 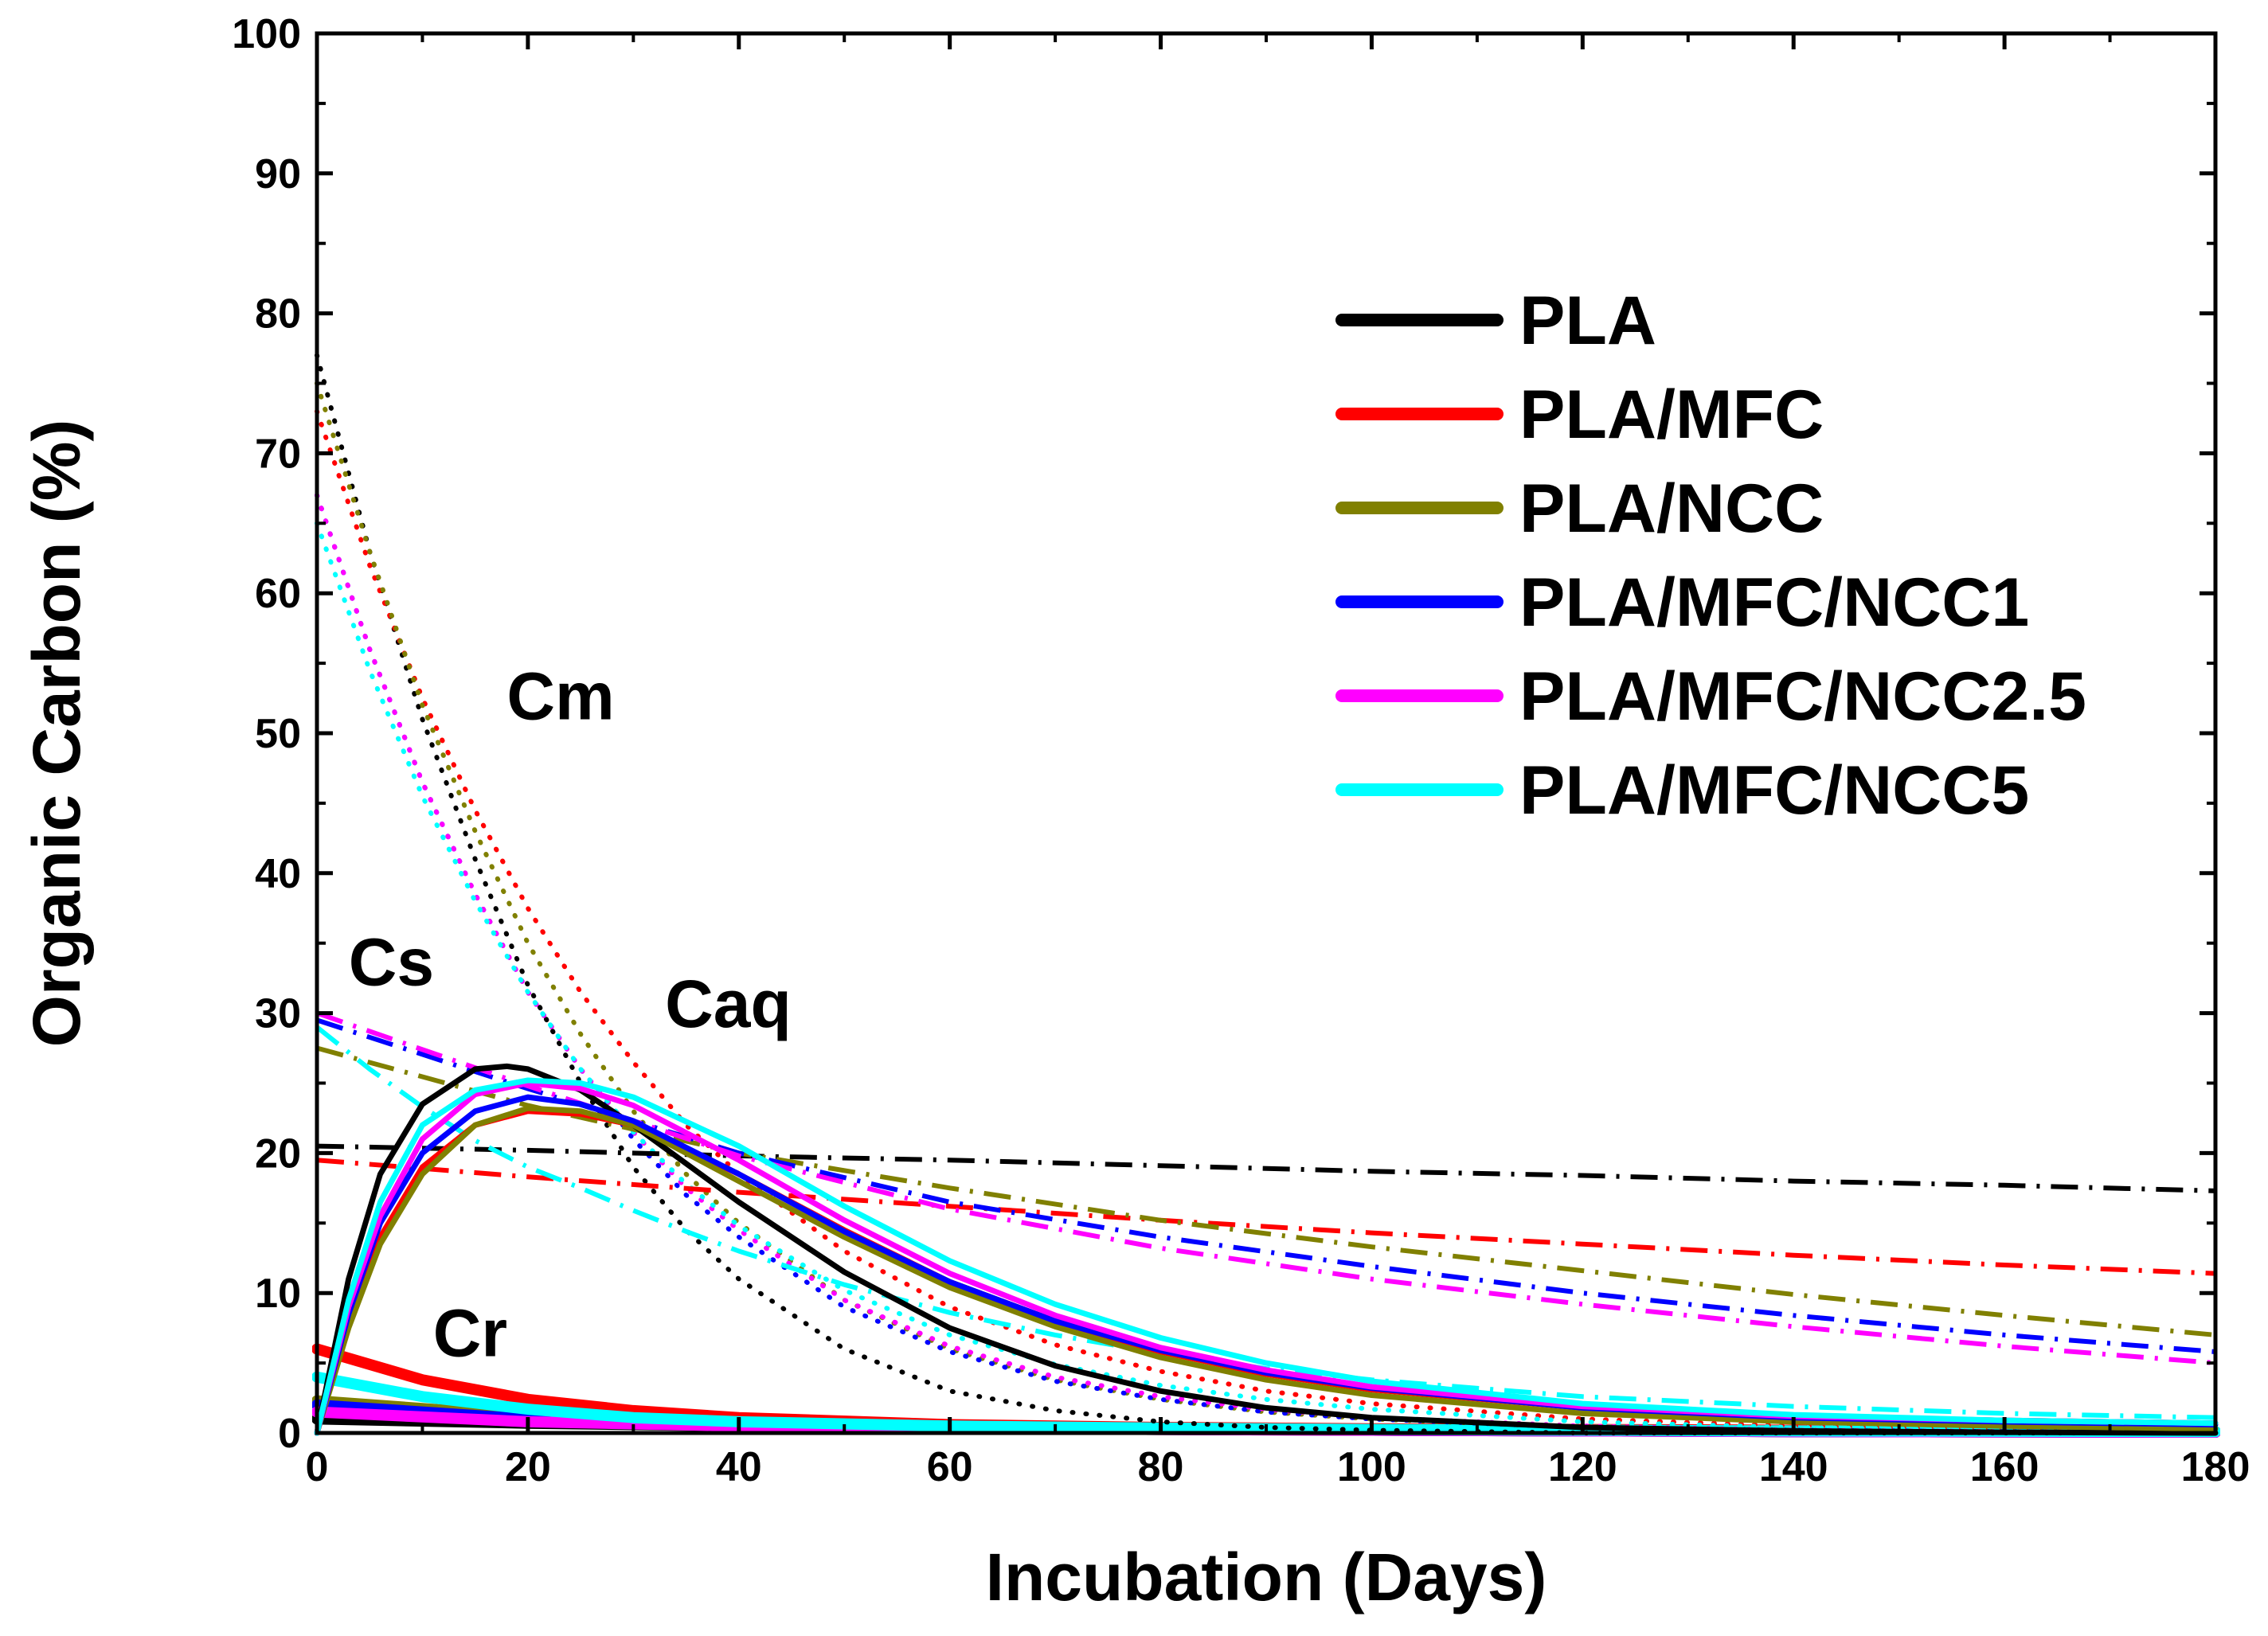 I want to click on y-tick-label: 30, so click(x=278, y=1014).